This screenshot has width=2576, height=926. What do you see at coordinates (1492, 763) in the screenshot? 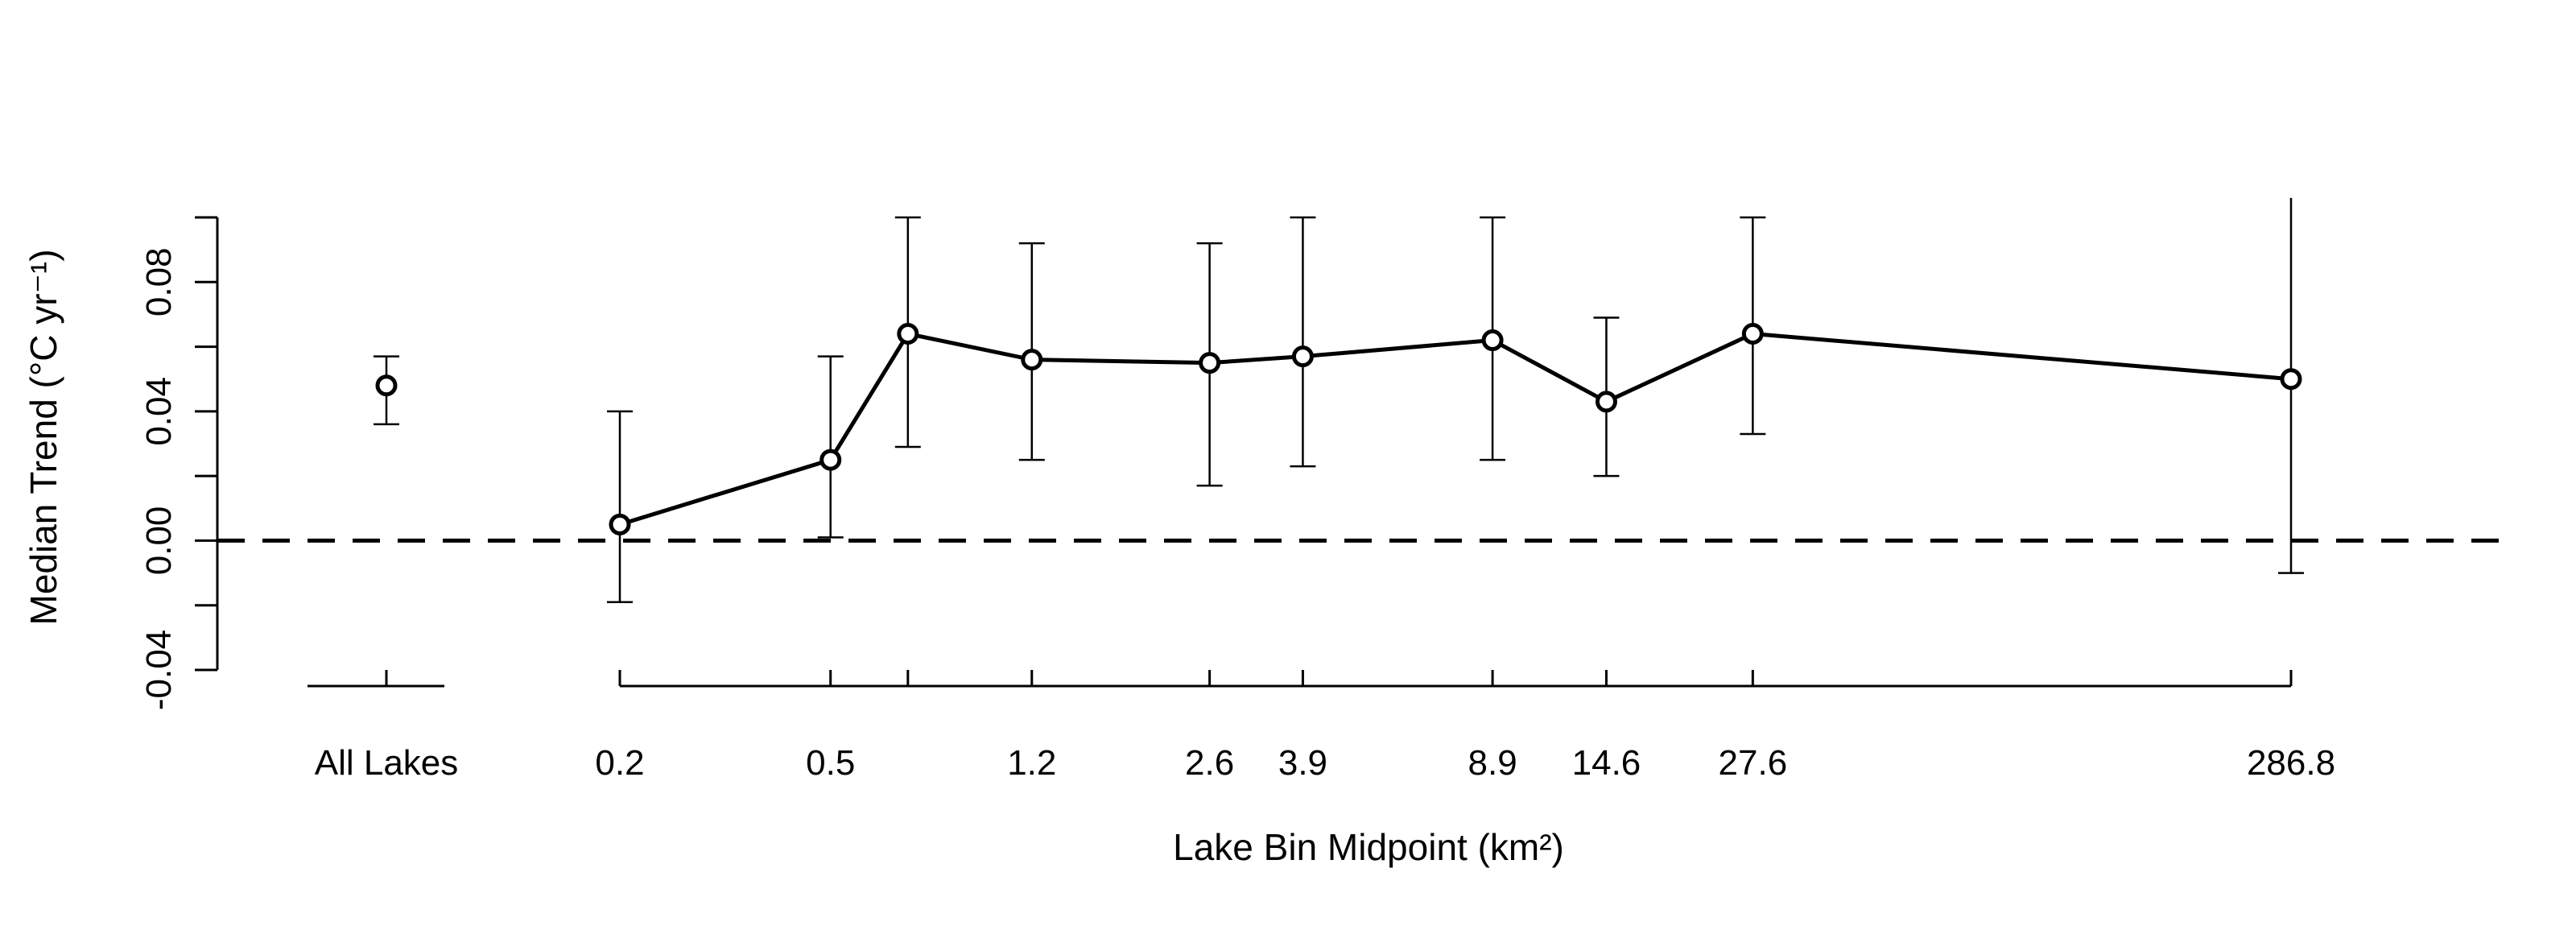
I see `x-tick-label: 8.9` at bounding box center [1492, 763].